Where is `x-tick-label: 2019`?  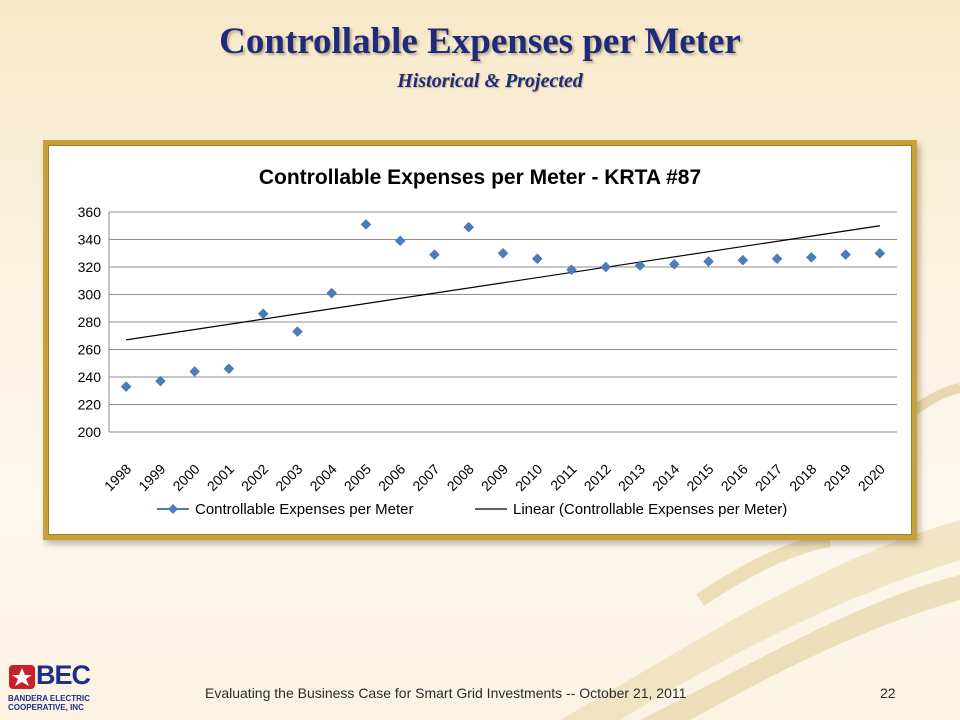 x-tick-label: 2019 is located at coordinates (836, 477).